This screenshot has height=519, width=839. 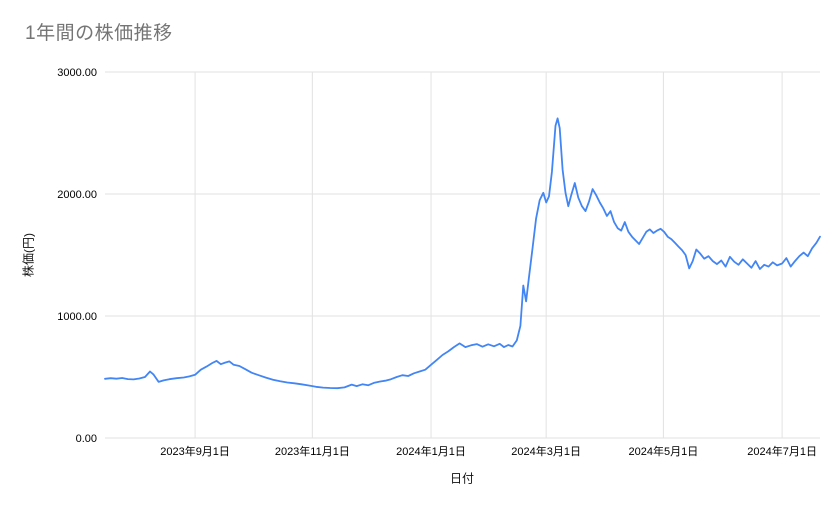 I want to click on y-tick-label: 2000.00, so click(x=77, y=195).